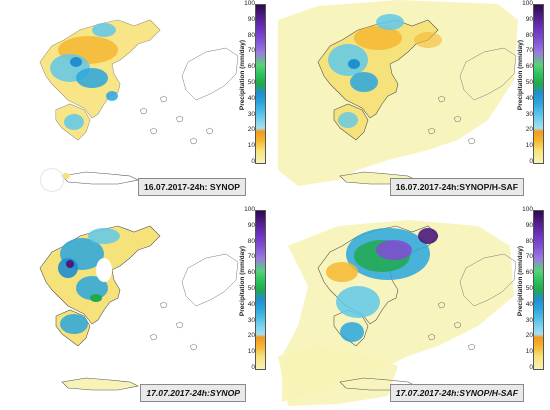 The image size is (550, 410). Describe the element at coordinates (456, 187) in the screenshot. I see `panel-caption: 16.07.2017-24h:SYNOP/H-SAF` at that location.